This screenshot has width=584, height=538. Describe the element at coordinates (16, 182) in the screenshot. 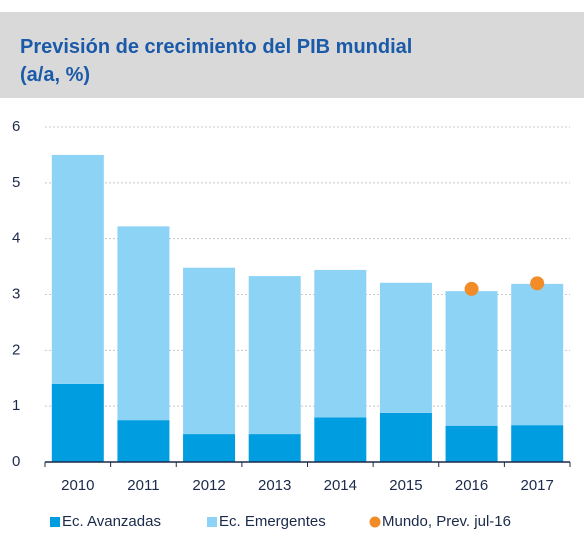

I see `y-tick-label: 5` at that location.